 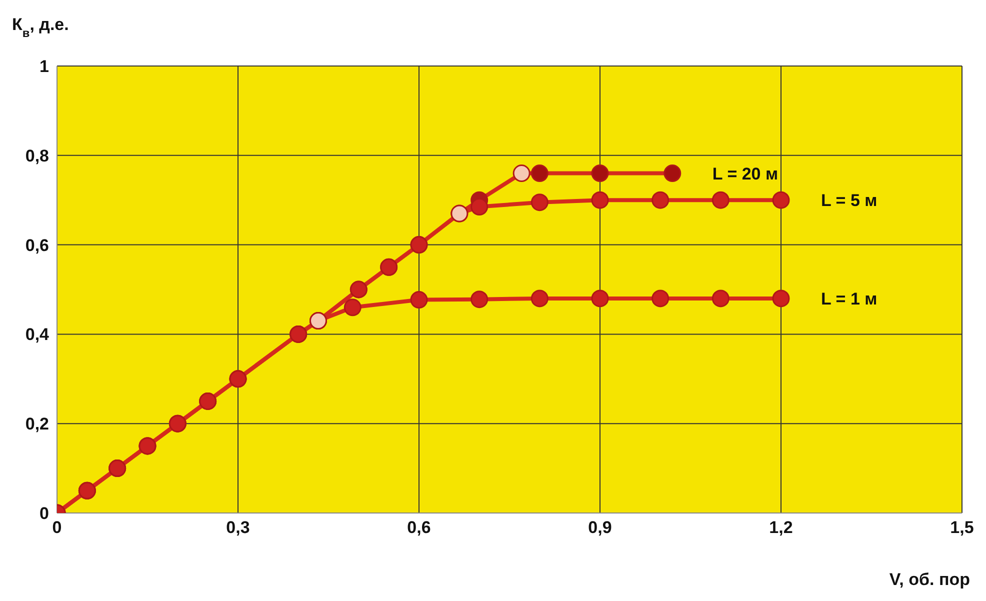 What do you see at coordinates (40, 27) in the screenshot?
I see `y-axis-title: К$_{в}$, д.е.` at bounding box center [40, 27].